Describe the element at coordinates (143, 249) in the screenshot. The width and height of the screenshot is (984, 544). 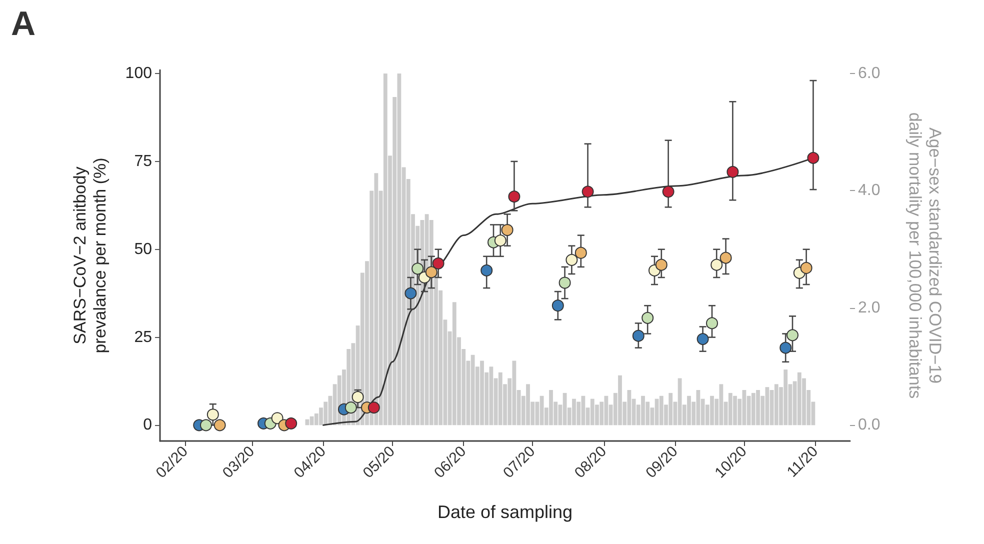
I see `y-tick-label: 50` at that location.